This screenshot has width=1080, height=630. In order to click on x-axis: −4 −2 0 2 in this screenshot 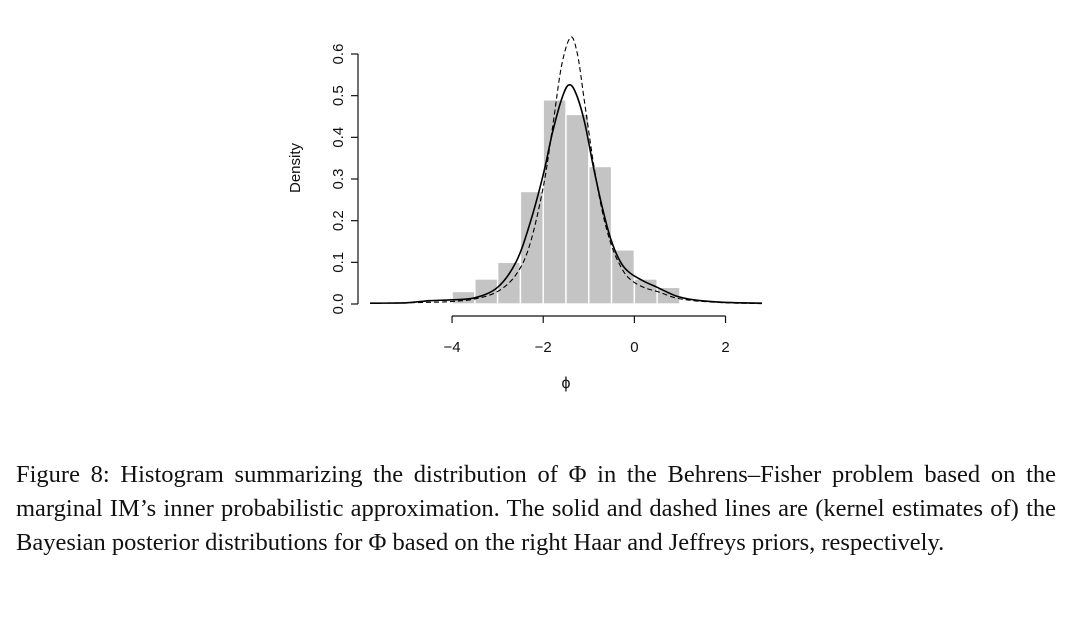, I will do `click(586, 335)`.